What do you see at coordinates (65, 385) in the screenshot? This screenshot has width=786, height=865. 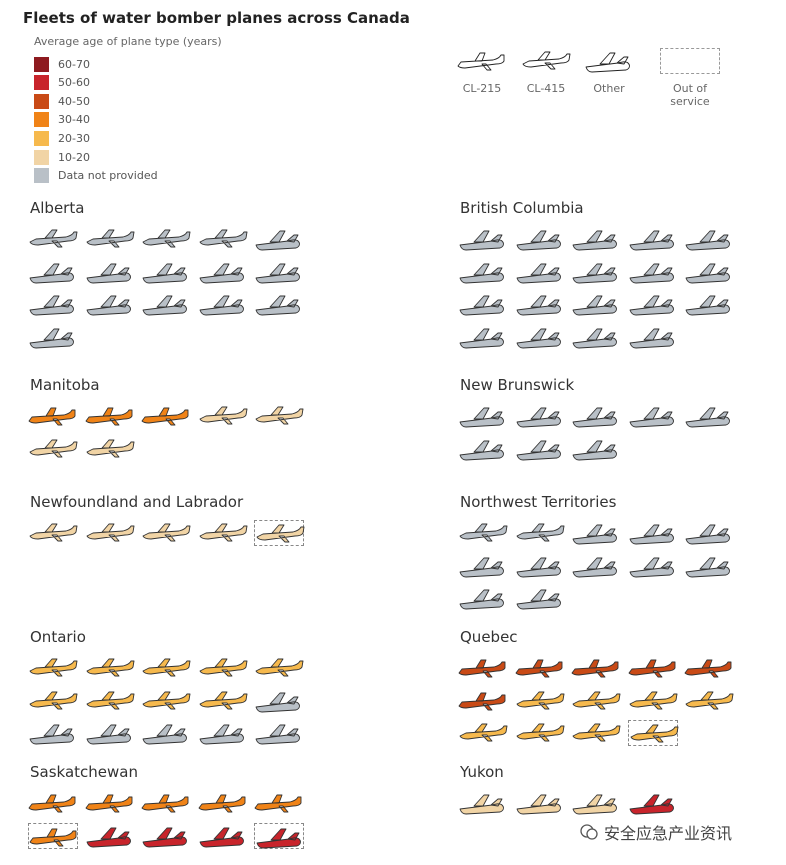 I see `province-name: Manitoba` at bounding box center [65, 385].